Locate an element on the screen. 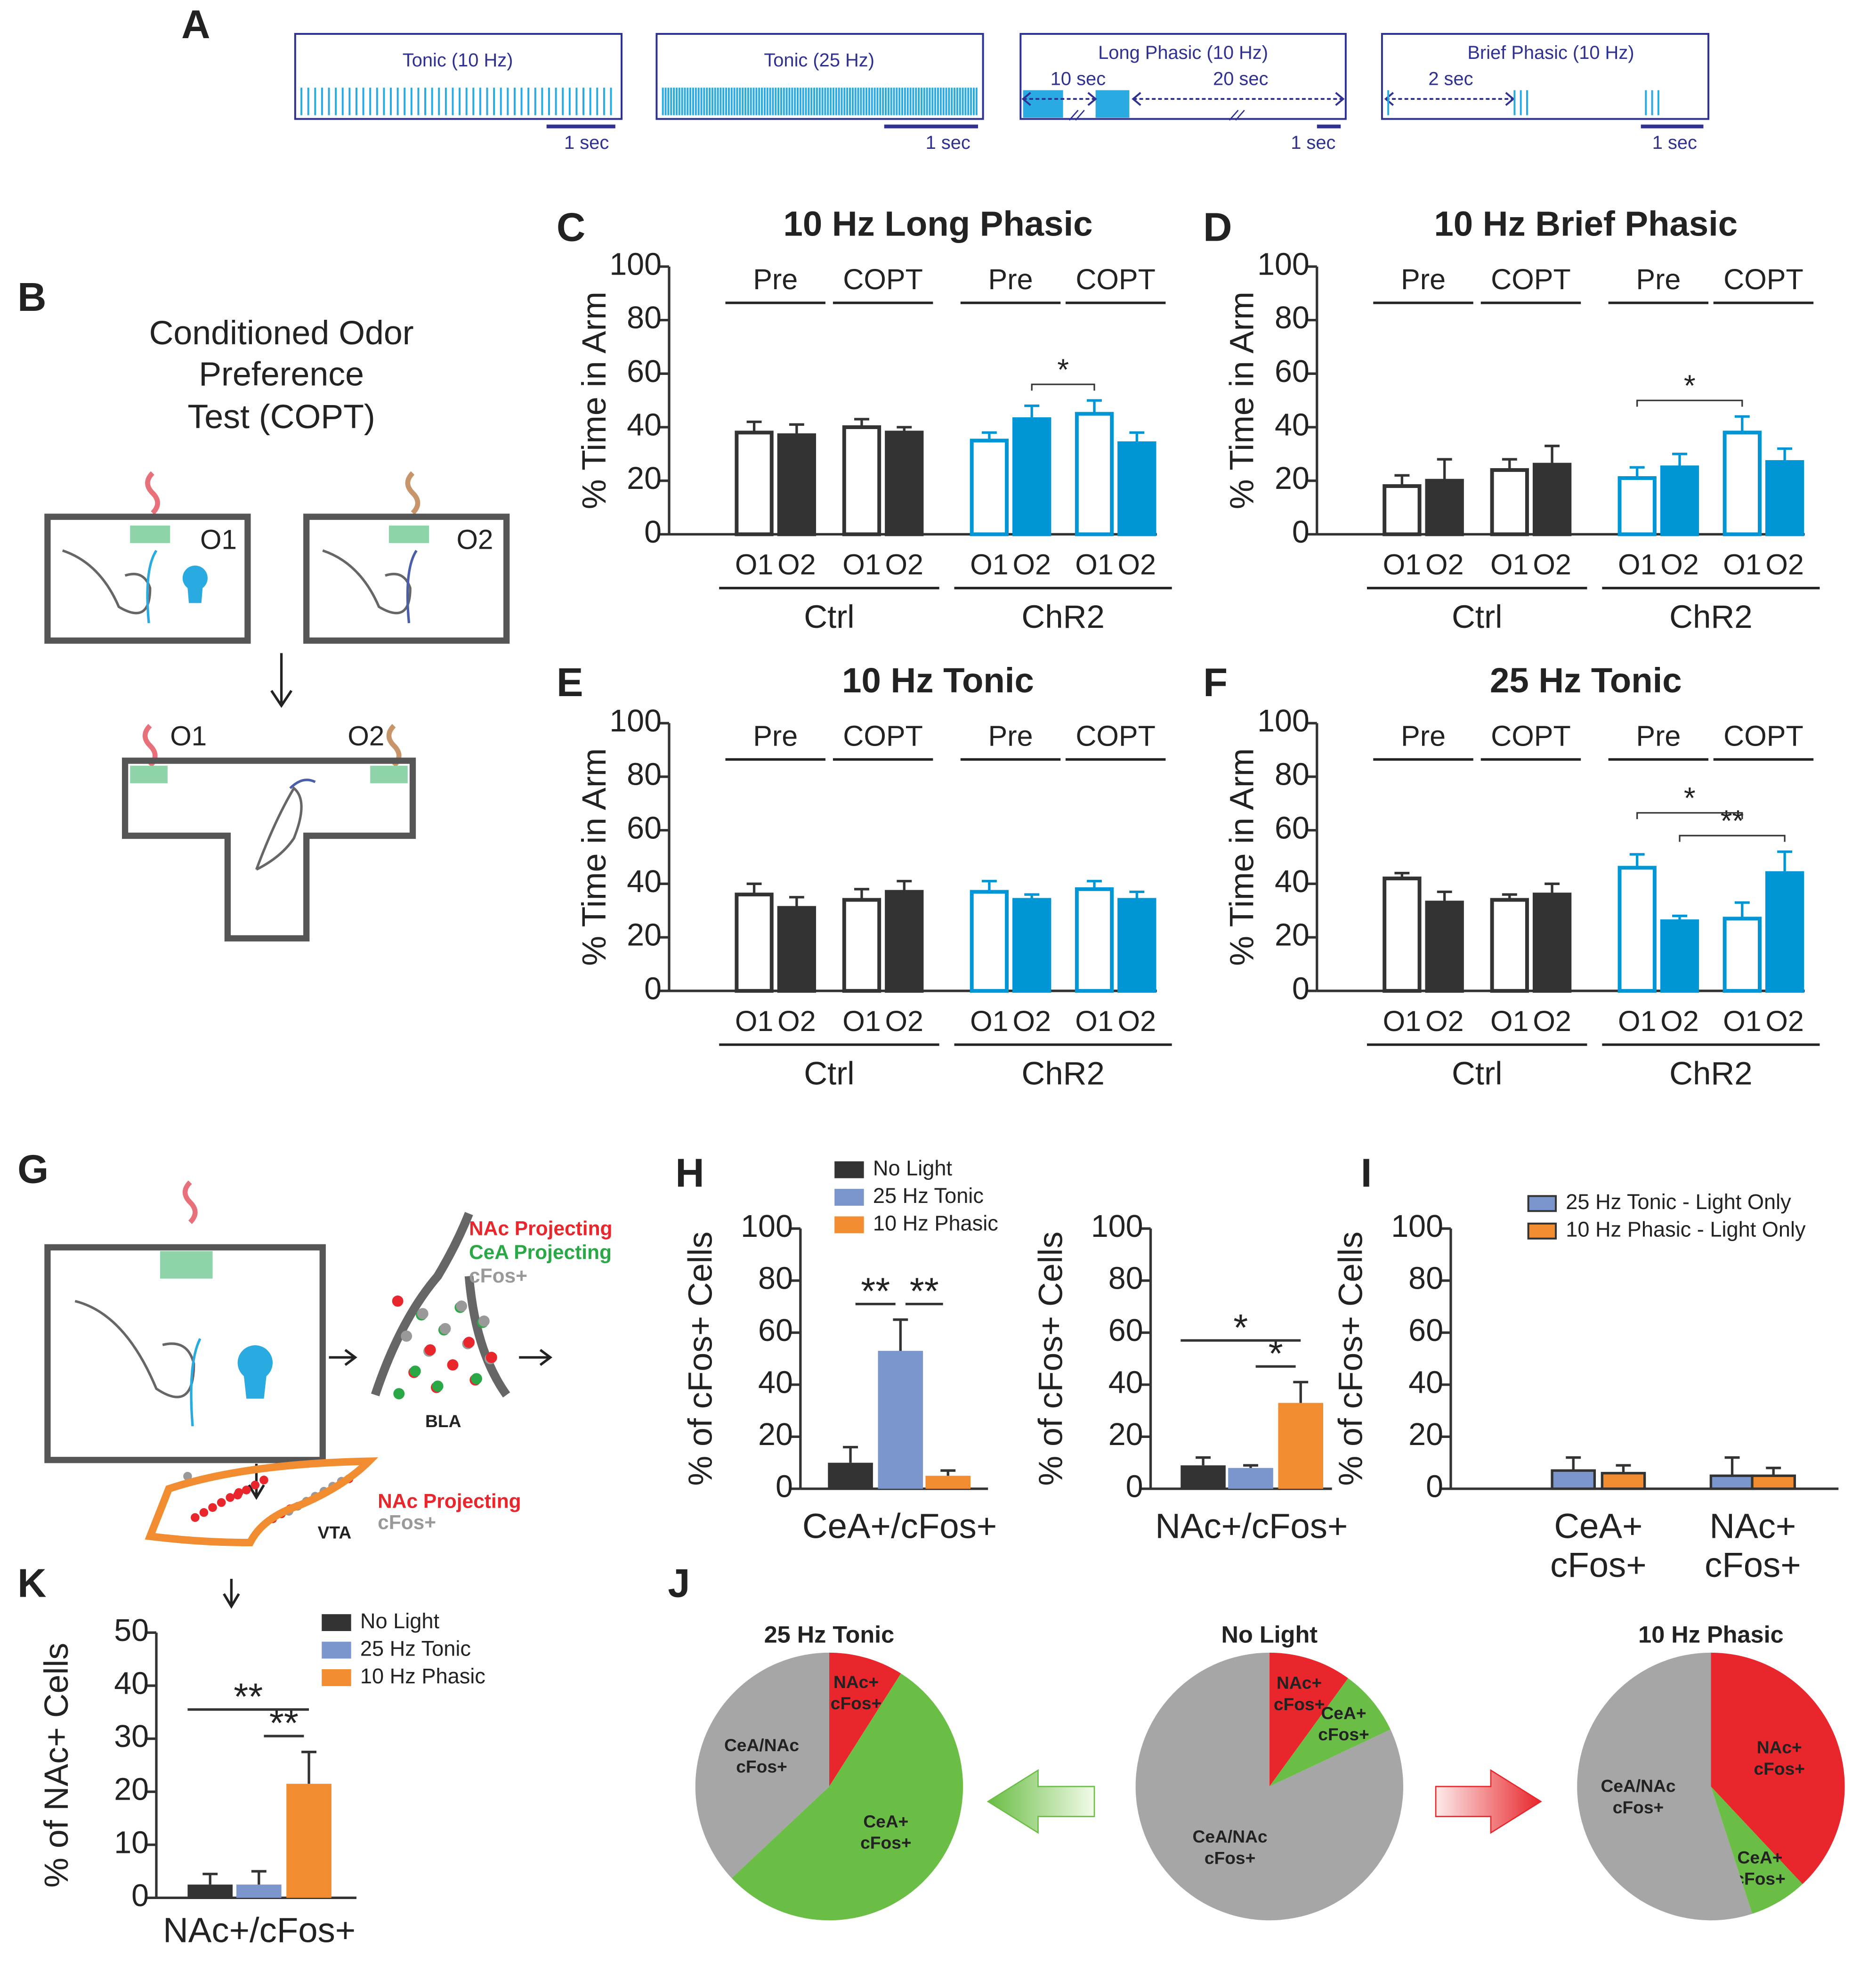  supergroup-label: ChR2 is located at coordinates (1711, 1073).